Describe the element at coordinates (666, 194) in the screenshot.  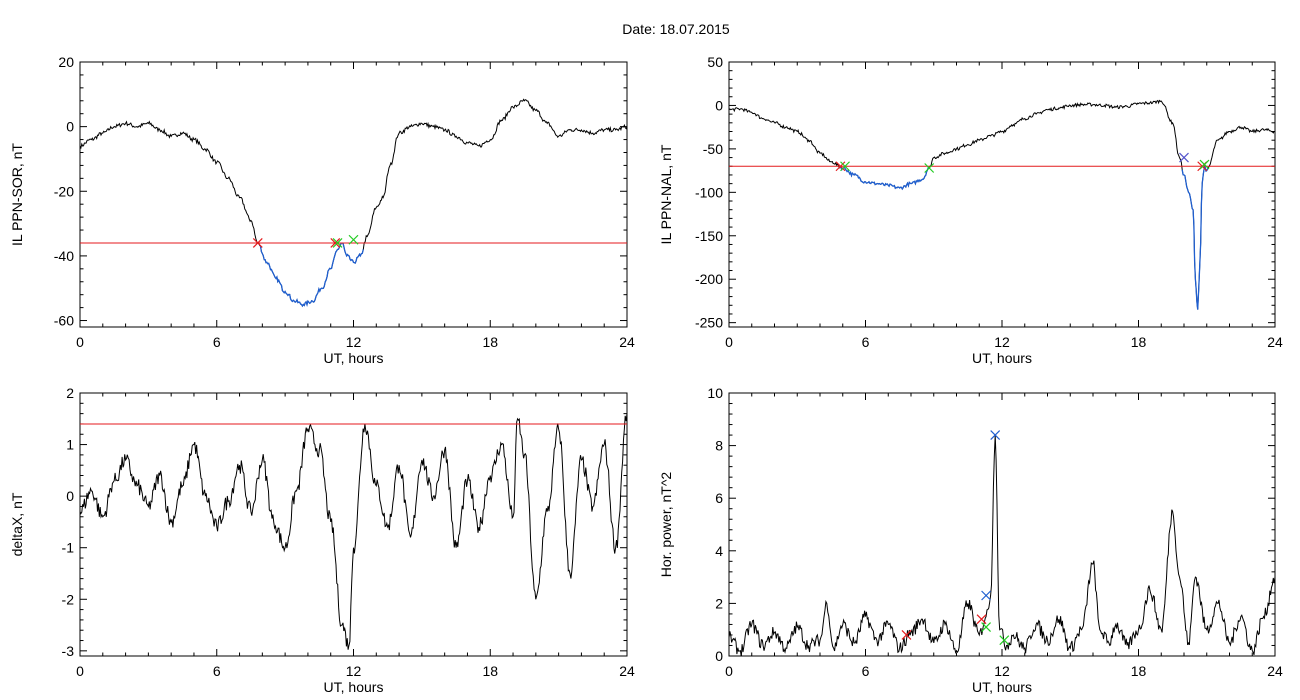
I see `y-axis-label: IL PPN-NAL, nT` at that location.